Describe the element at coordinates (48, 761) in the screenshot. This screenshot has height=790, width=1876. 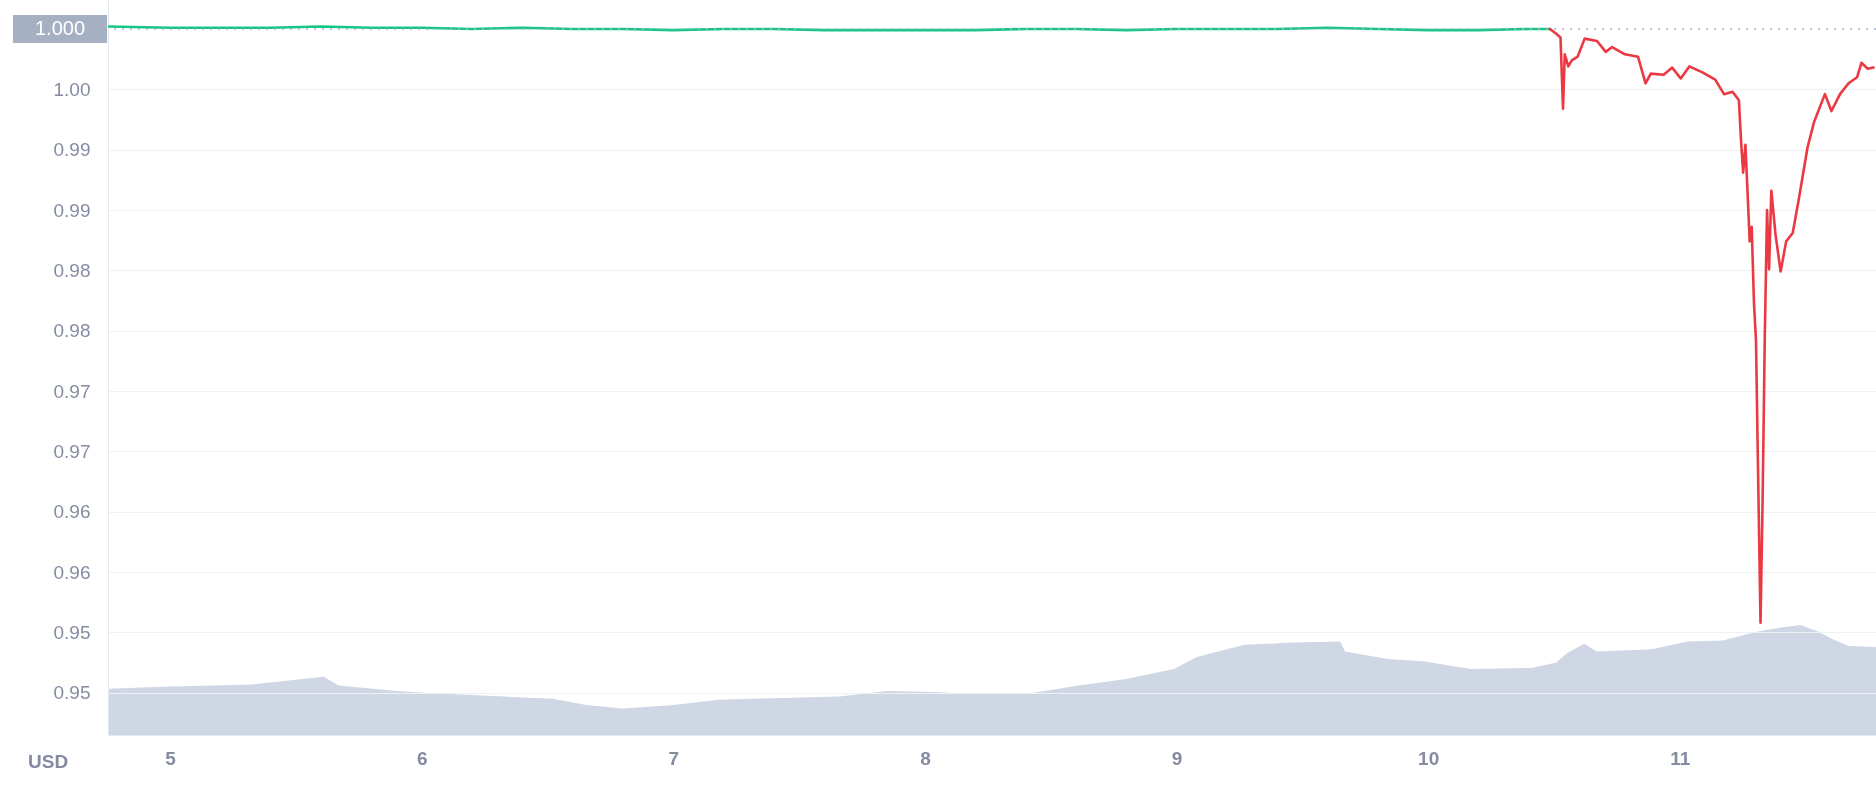
I see `text: USD` at that location.